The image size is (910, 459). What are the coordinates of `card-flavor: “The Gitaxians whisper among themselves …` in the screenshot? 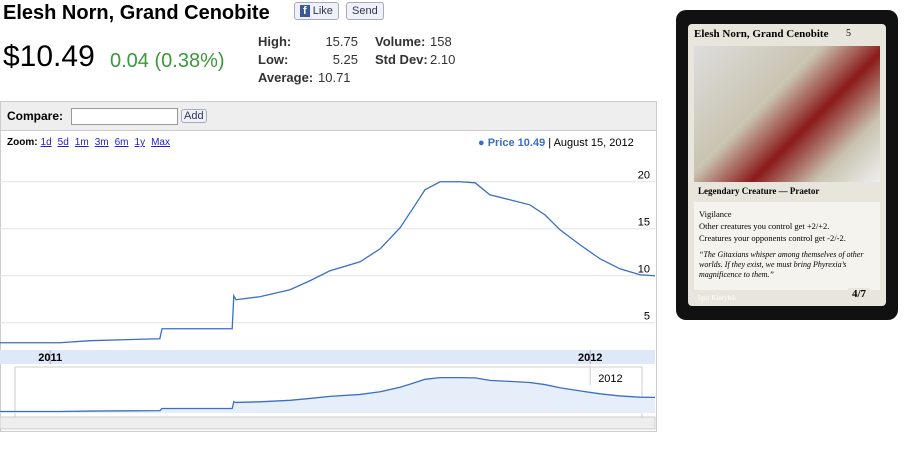 It's located at (781, 264).